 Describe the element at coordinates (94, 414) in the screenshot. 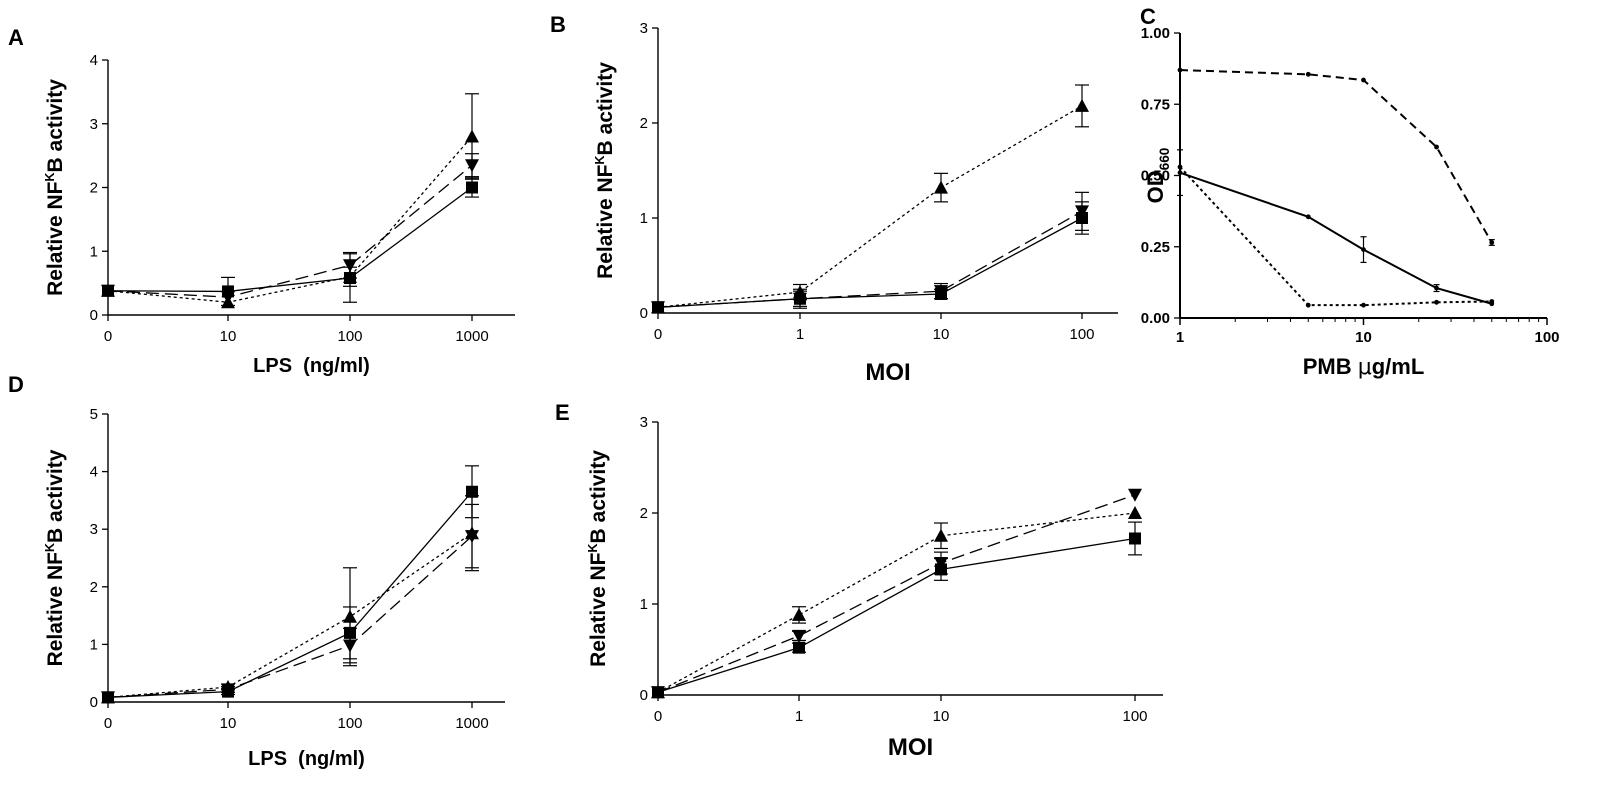

I see `y-tick-label: 5` at that location.